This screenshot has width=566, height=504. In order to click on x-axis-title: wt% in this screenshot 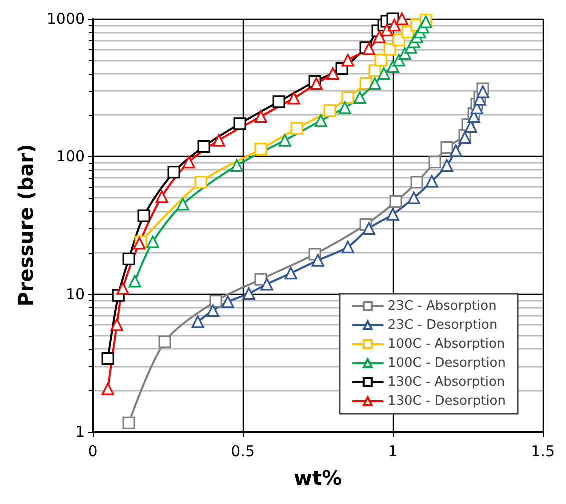, I will do `click(318, 478)`.